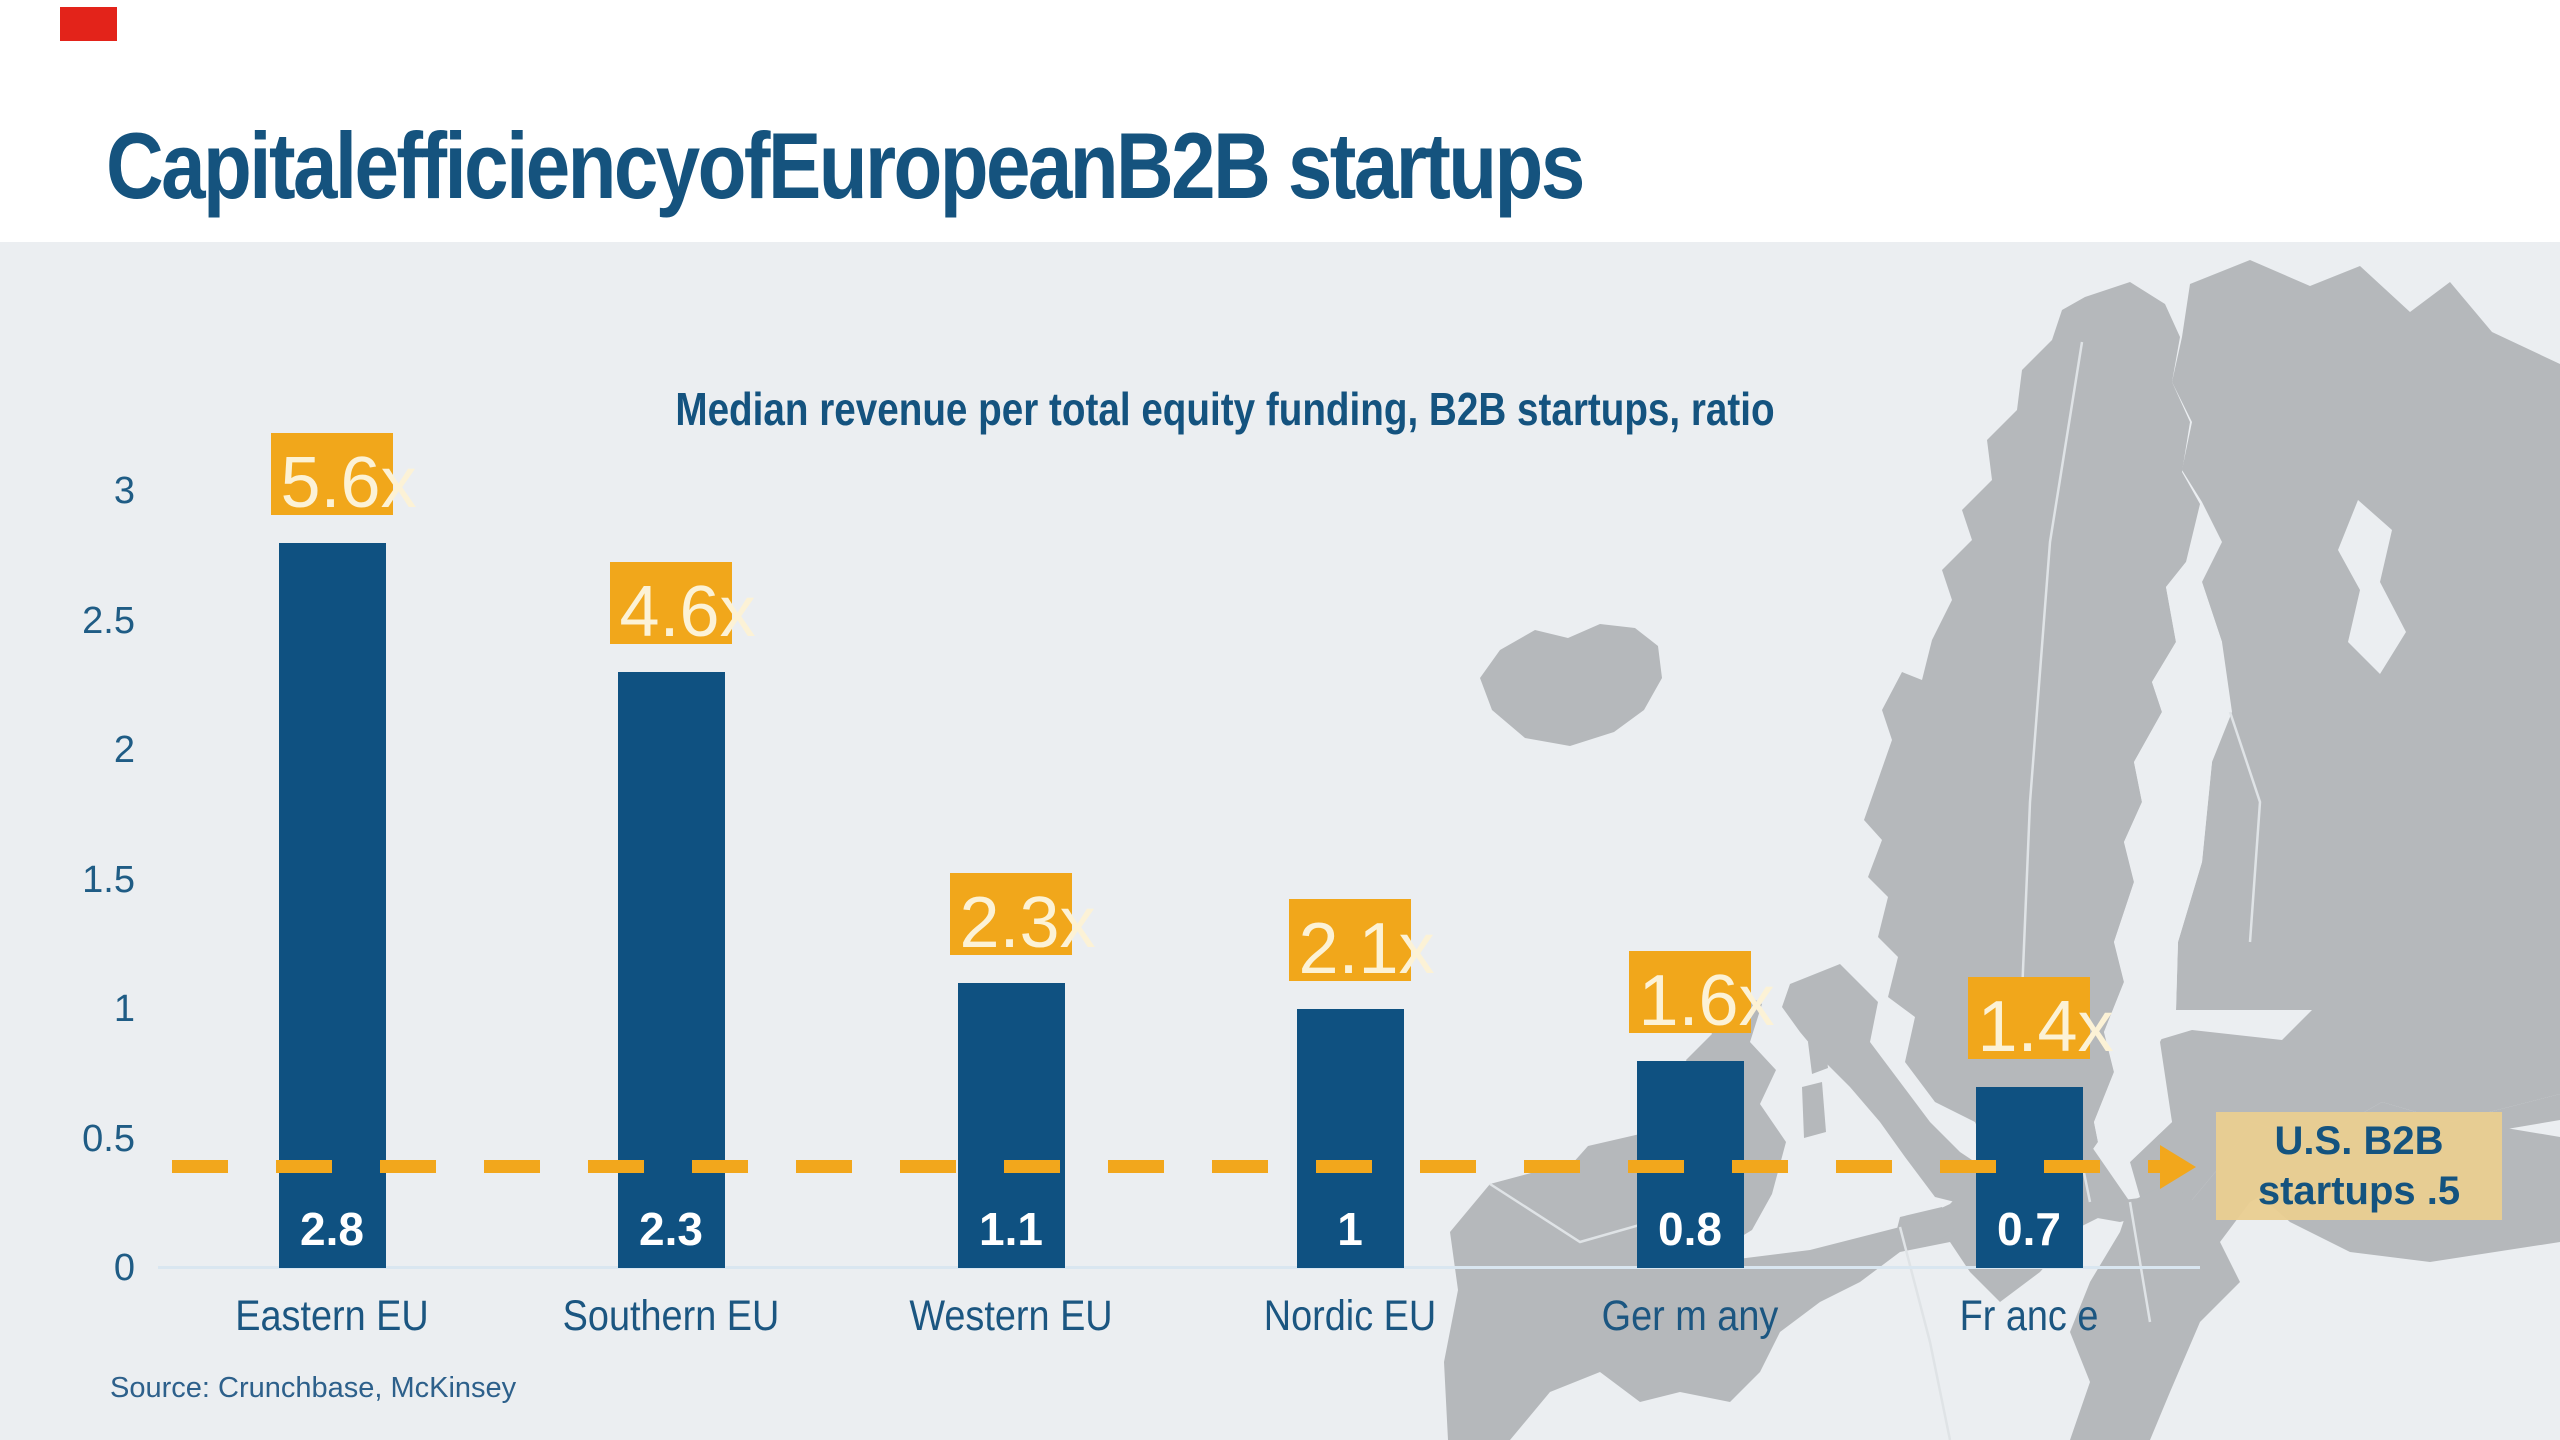 Image resolution: width=2560 pixels, height=1440 pixels. What do you see at coordinates (124, 750) in the screenshot?
I see `y-axis-tick-label: 2` at bounding box center [124, 750].